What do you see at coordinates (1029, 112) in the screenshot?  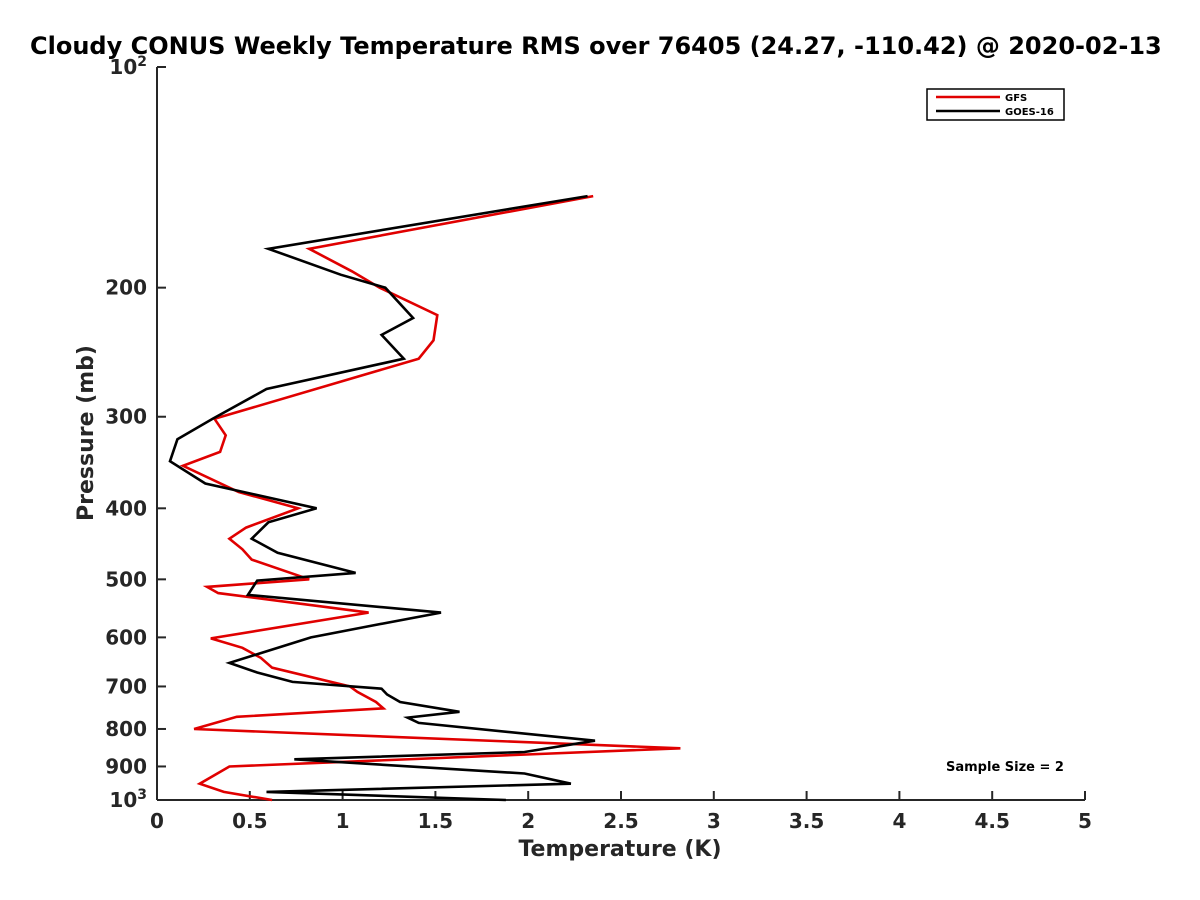 I see `legend-label-goes16: GOES-16` at bounding box center [1029, 112].